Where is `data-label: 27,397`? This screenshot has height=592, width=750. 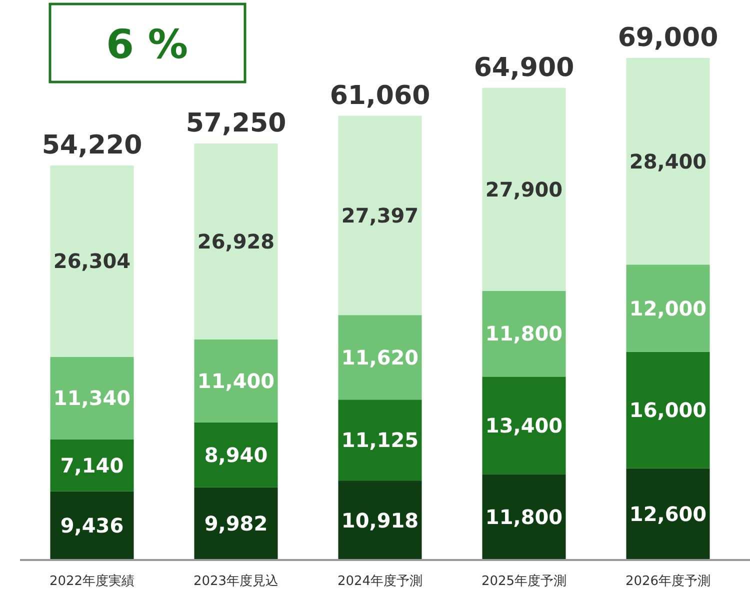
data-label: 27,397 is located at coordinates (380, 215).